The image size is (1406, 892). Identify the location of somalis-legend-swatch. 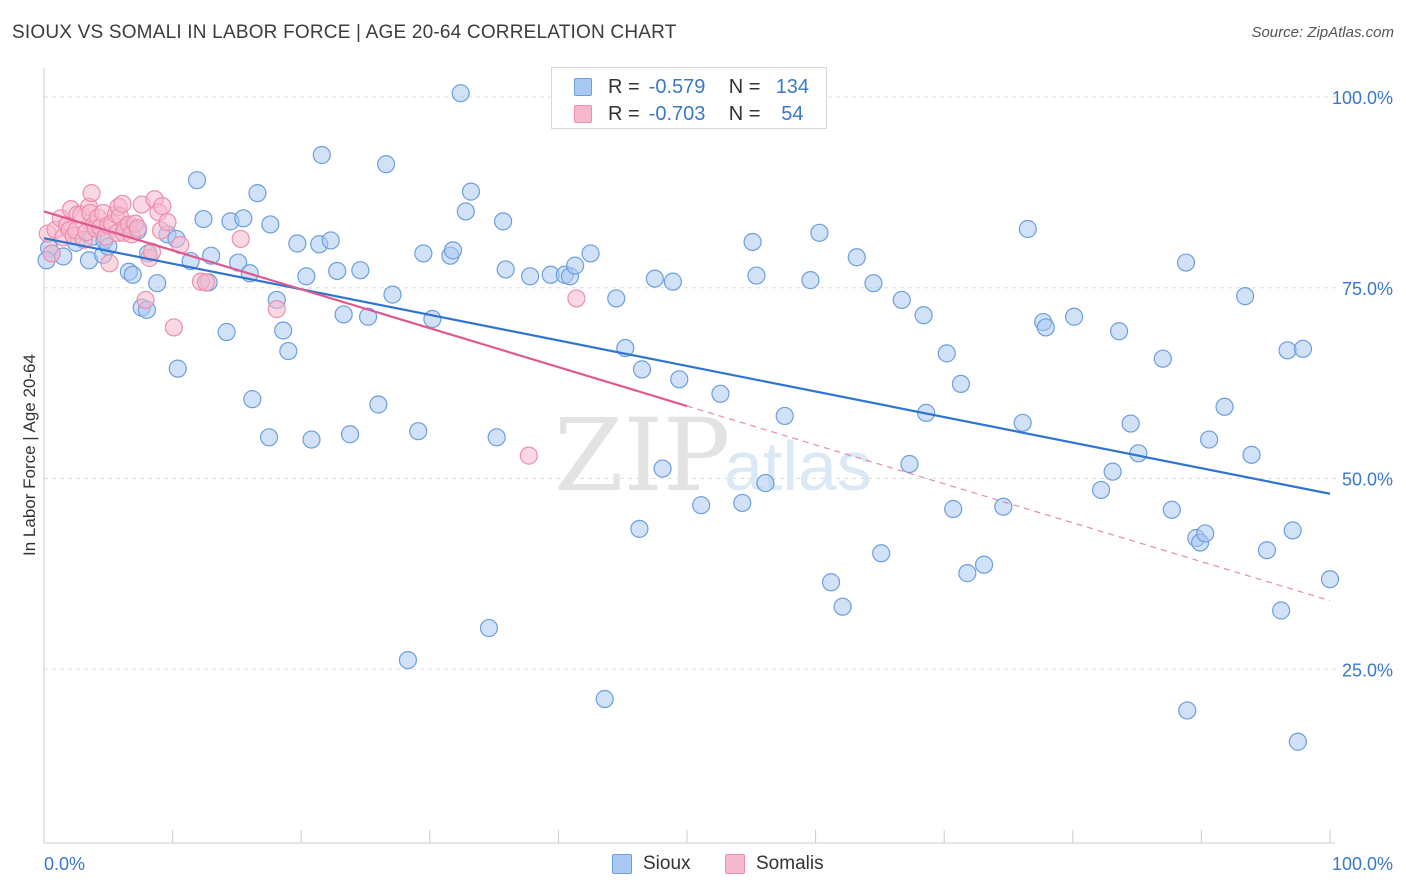
(735, 864).